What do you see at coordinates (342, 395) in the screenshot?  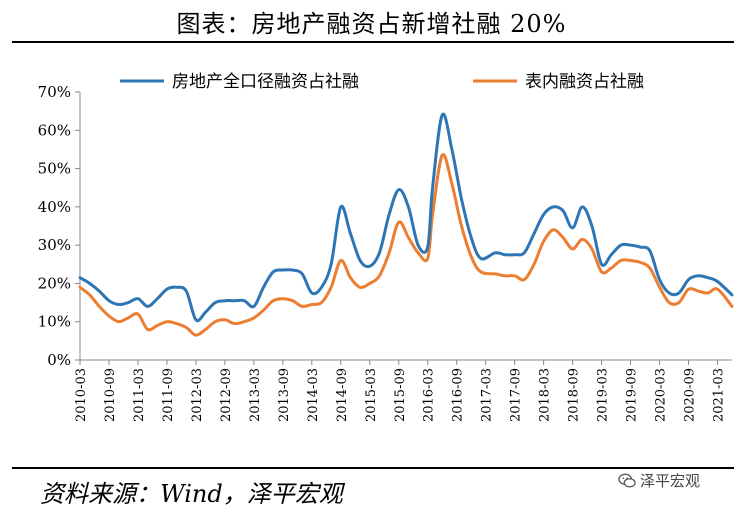 I see `x-tick-label: 2014-09` at bounding box center [342, 395].